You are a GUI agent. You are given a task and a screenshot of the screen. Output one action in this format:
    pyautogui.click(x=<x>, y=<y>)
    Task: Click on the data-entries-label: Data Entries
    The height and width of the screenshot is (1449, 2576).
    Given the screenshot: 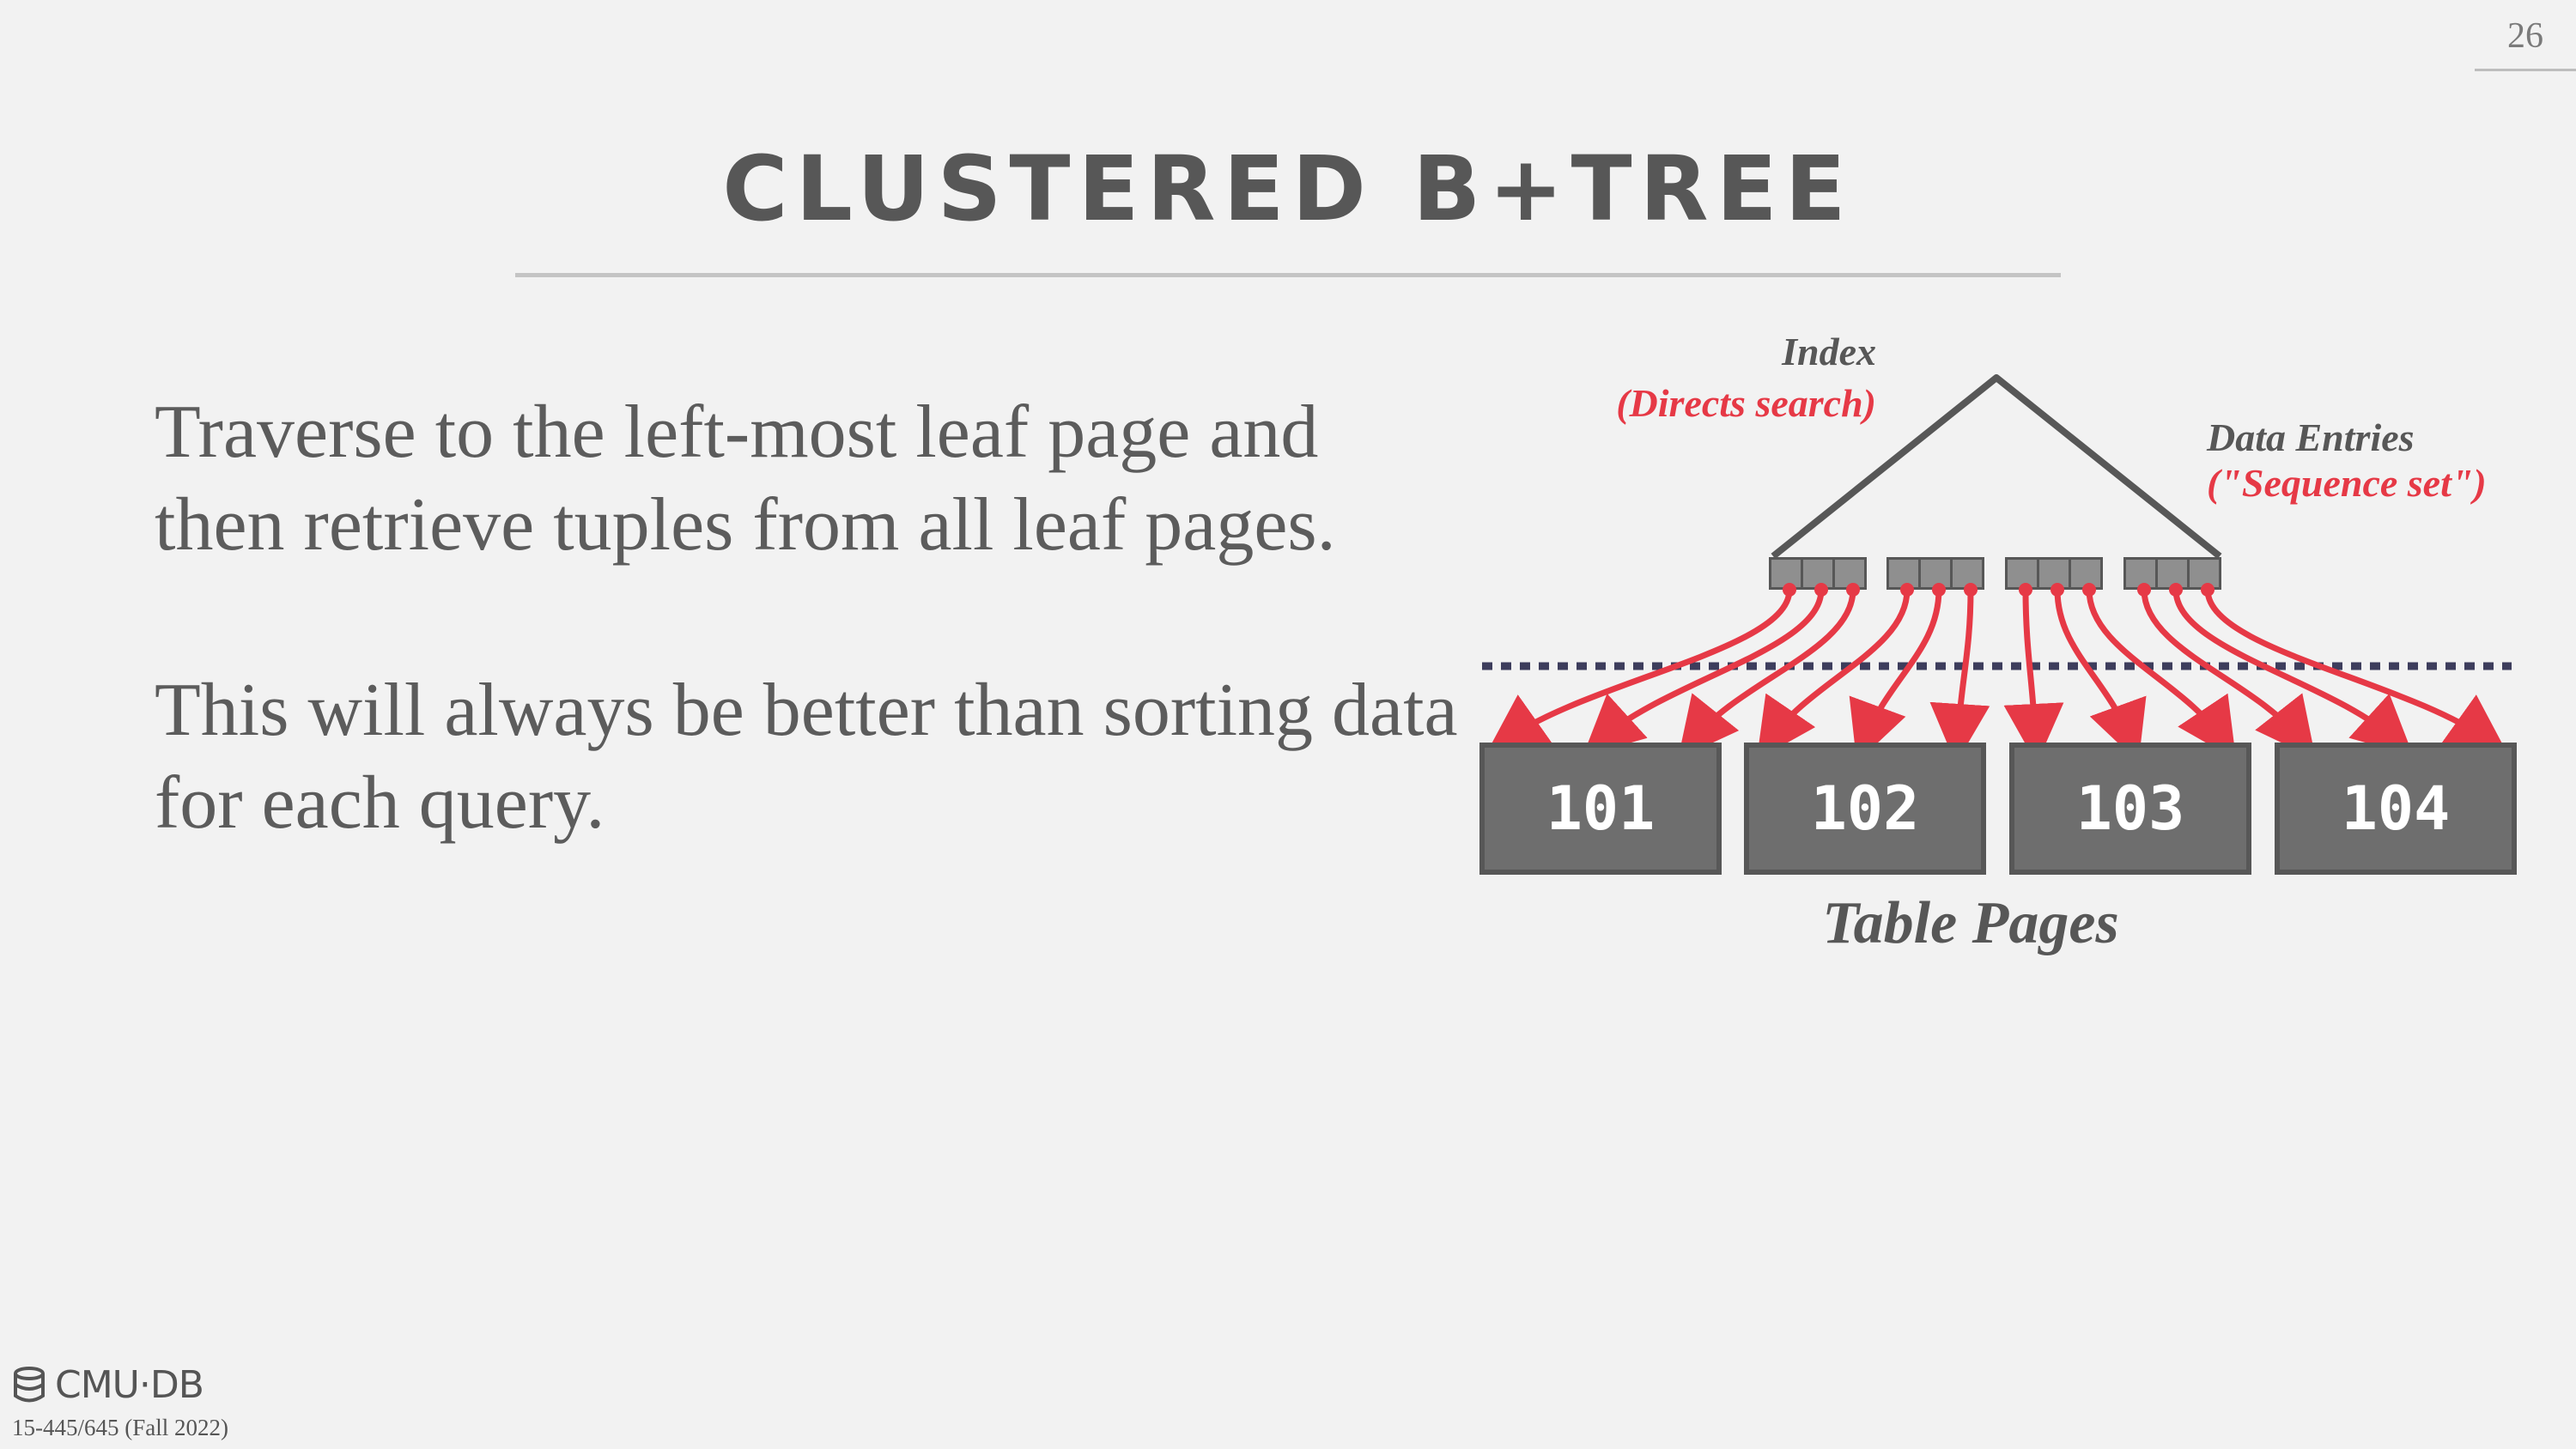 What is the action you would take?
    pyautogui.click(x=2310, y=437)
    